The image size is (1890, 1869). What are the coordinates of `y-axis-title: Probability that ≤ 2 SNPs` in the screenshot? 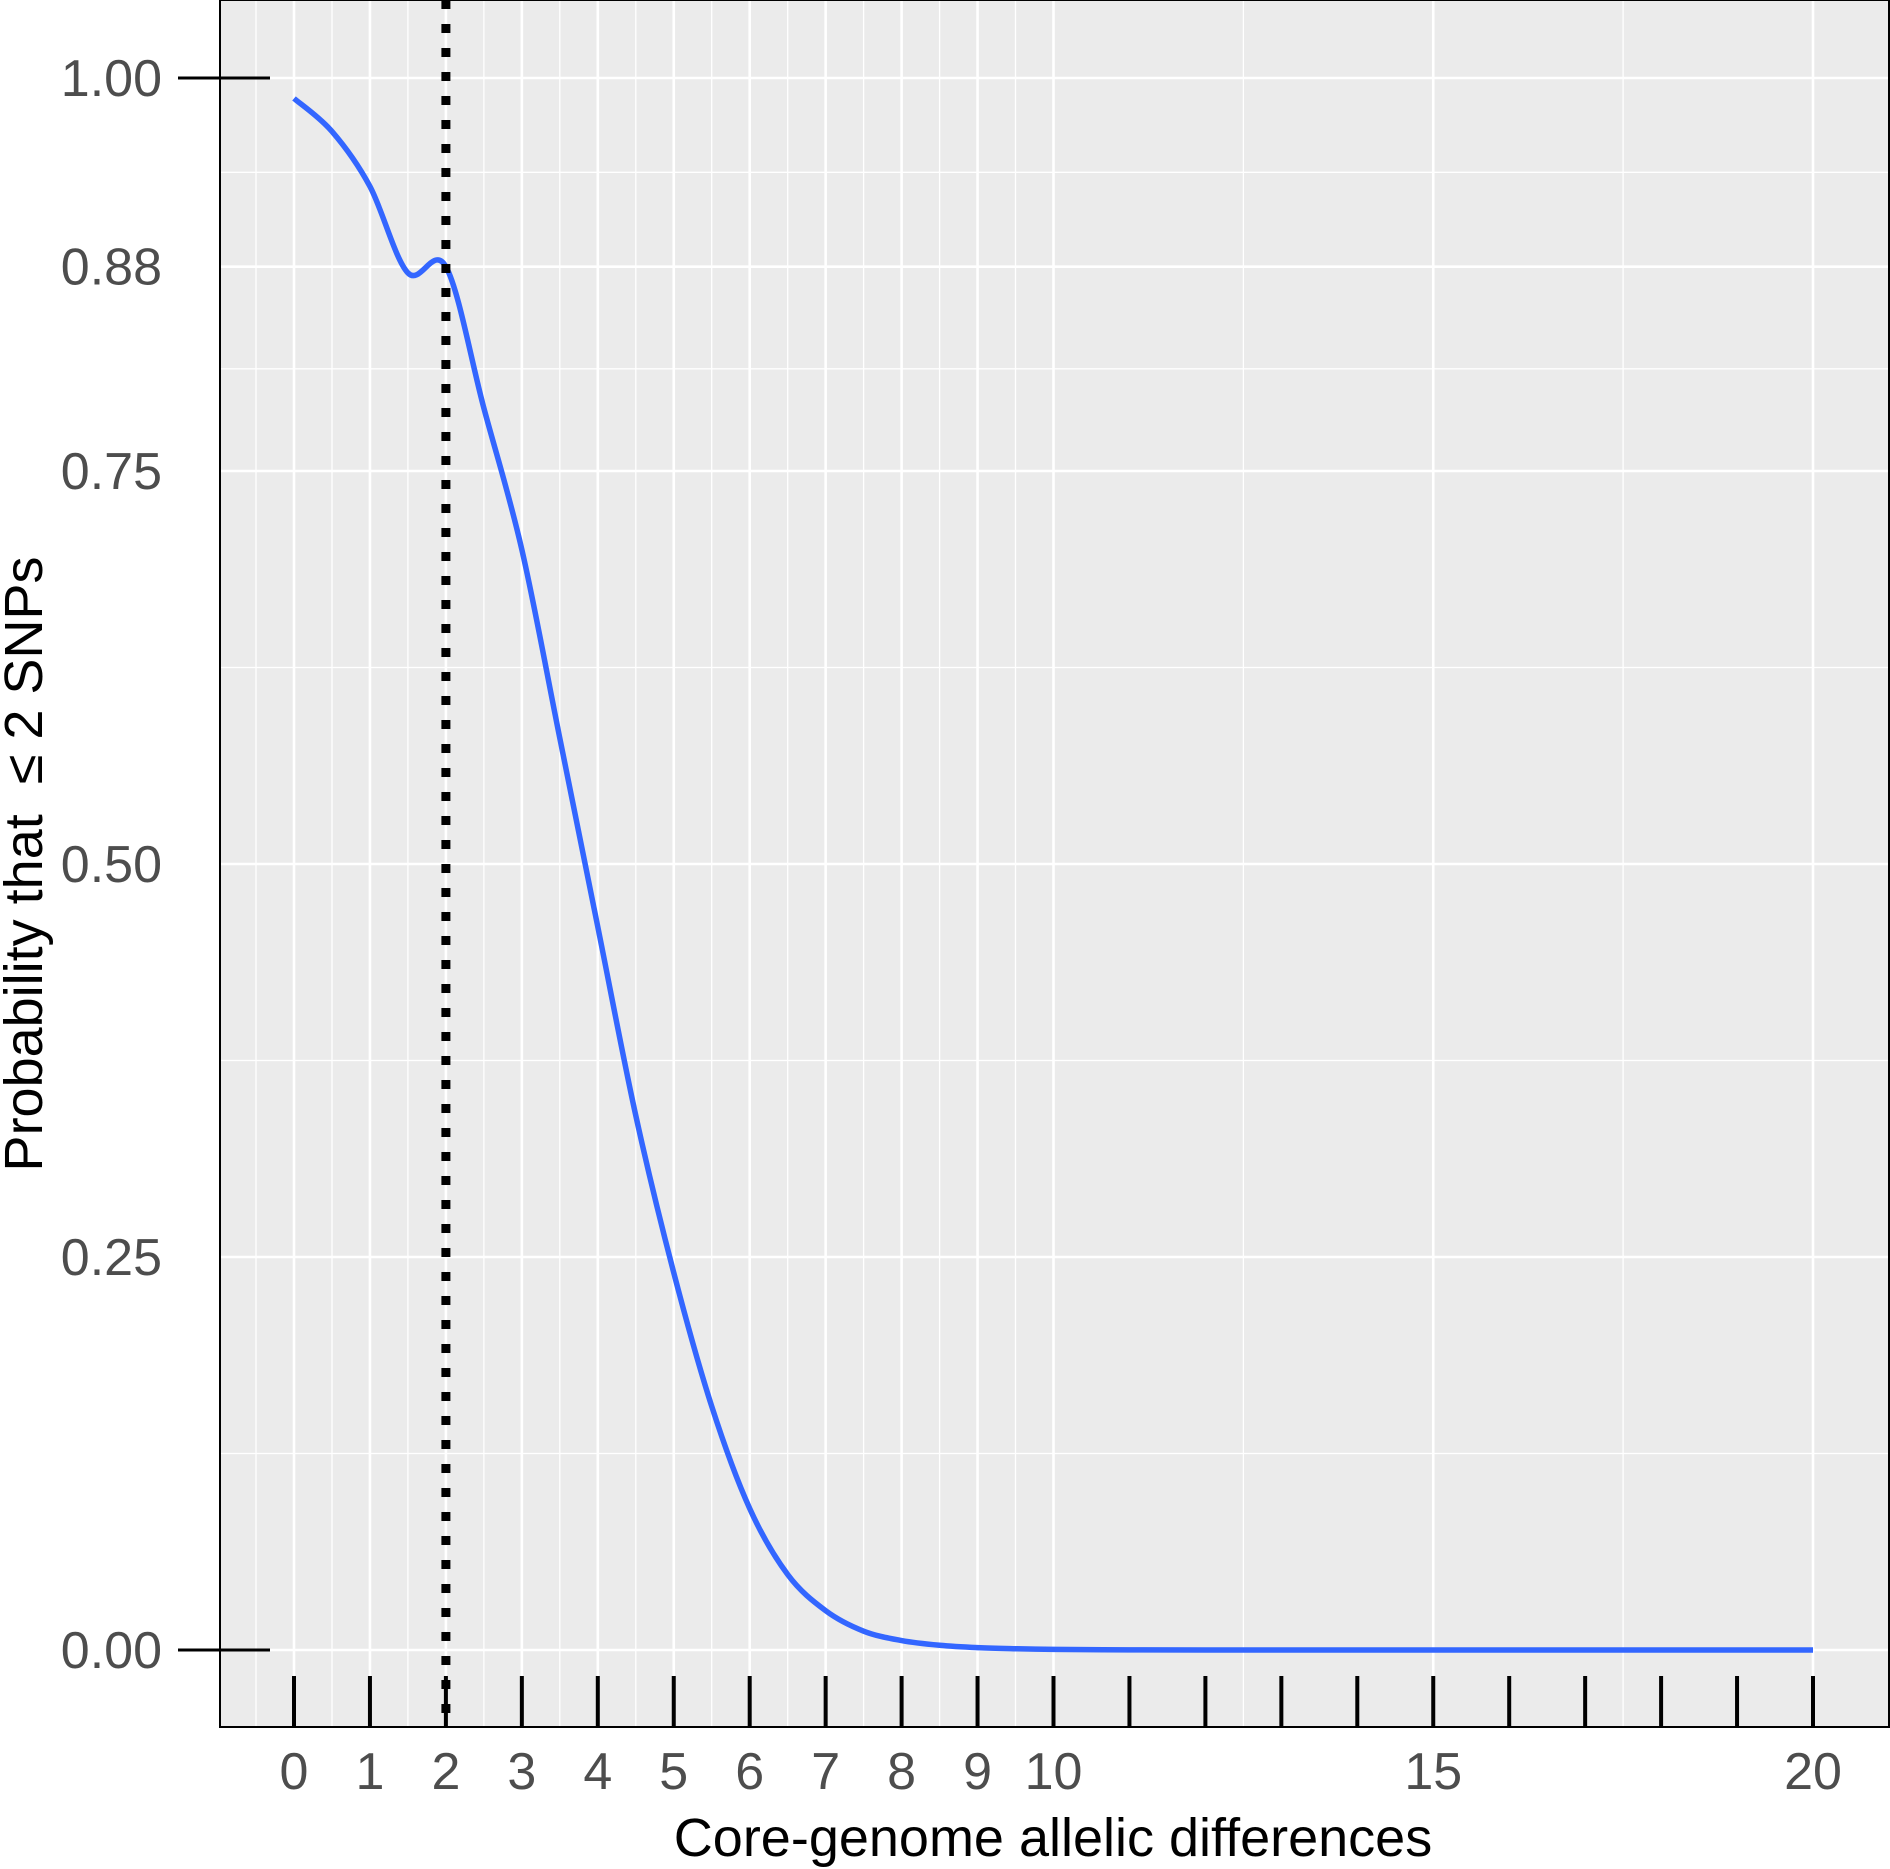 It's located at (27, 864).